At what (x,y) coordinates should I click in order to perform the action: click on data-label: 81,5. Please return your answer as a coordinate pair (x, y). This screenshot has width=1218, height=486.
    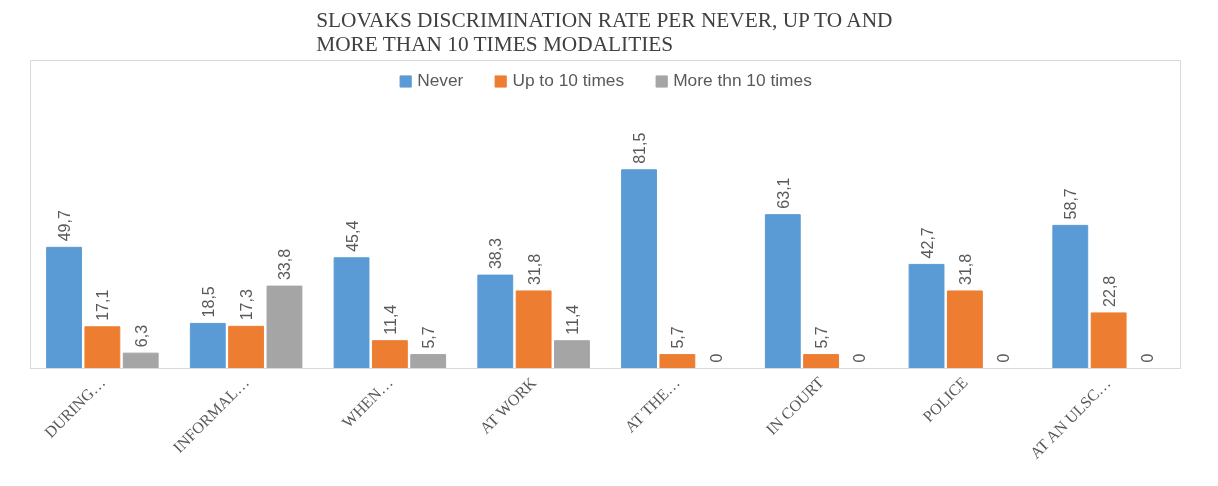
    Looking at the image, I should click on (640, 148).